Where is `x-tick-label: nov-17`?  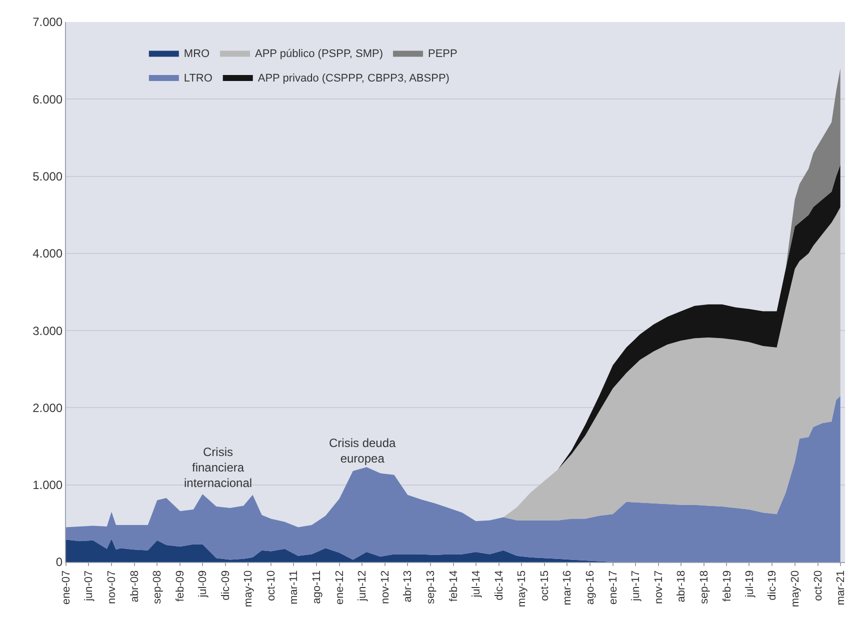 x-tick-label: nov-17 is located at coordinates (658, 587).